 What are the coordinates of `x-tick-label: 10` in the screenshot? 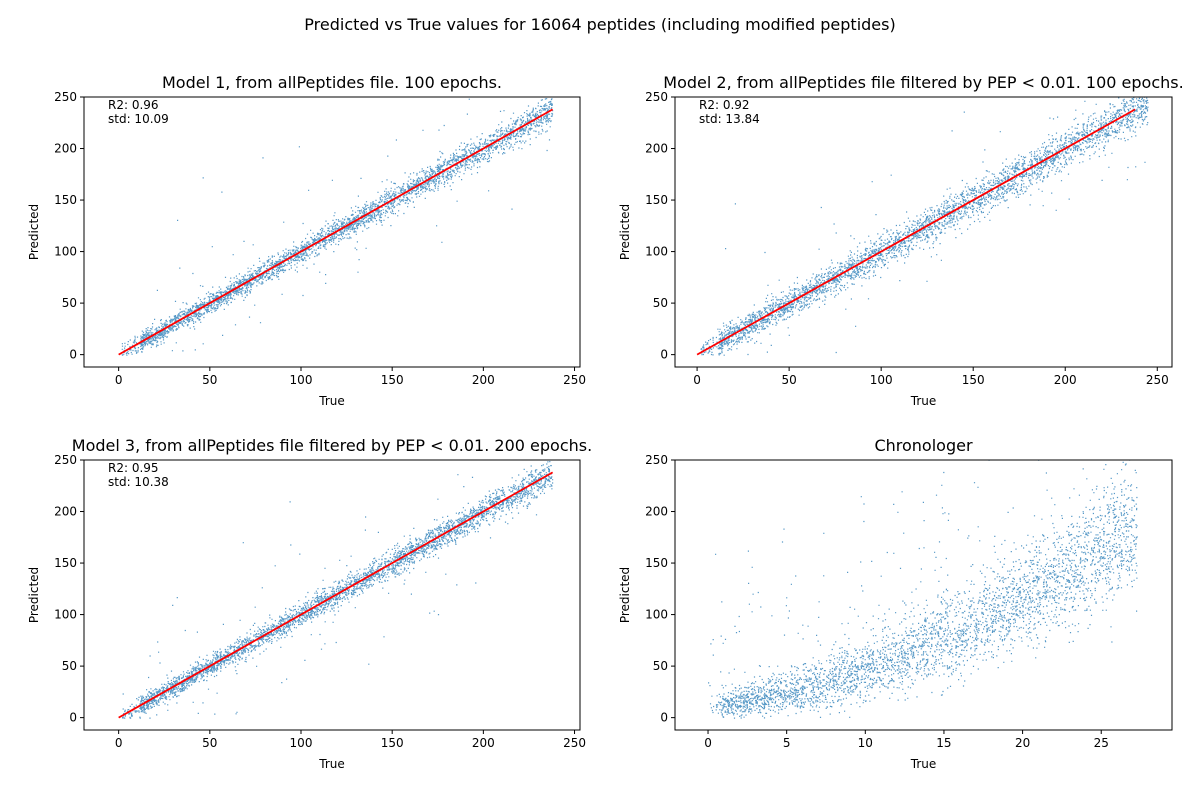 It's located at (865, 743).